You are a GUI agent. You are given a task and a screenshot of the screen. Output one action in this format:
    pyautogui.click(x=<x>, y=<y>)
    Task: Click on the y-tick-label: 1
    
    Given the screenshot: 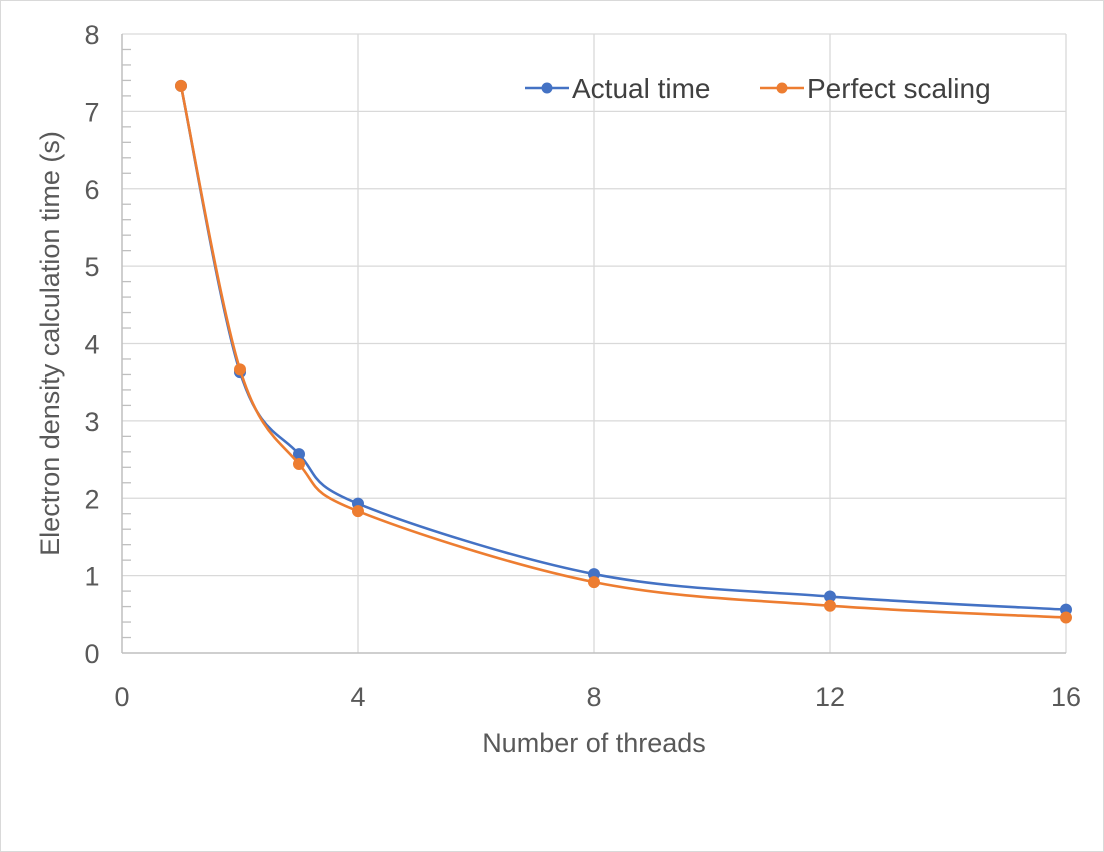 What is the action you would take?
    pyautogui.click(x=91, y=577)
    